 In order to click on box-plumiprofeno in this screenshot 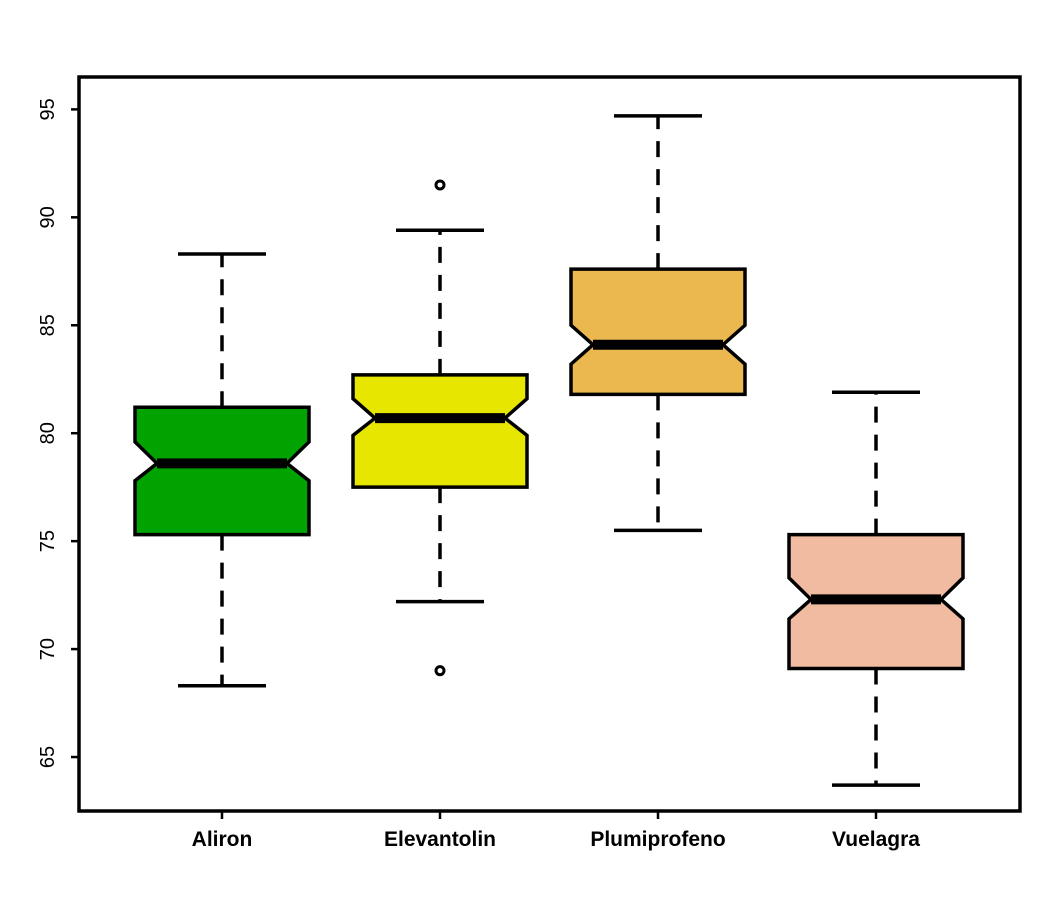, I will do `click(658, 323)`.